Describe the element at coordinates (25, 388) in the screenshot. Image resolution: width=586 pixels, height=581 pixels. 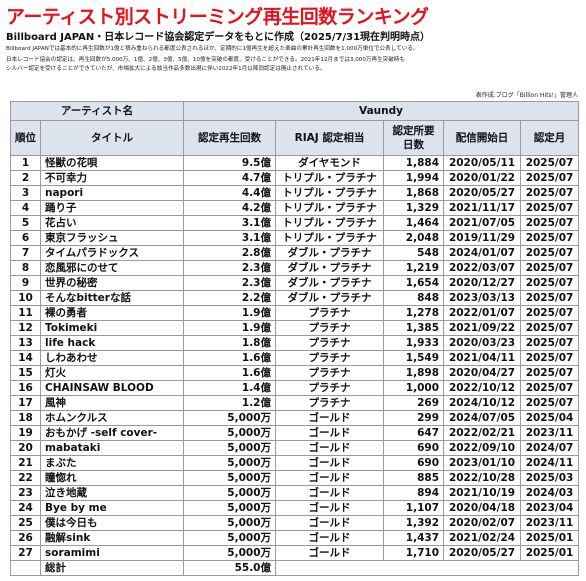
I see `cell: 16` at that location.